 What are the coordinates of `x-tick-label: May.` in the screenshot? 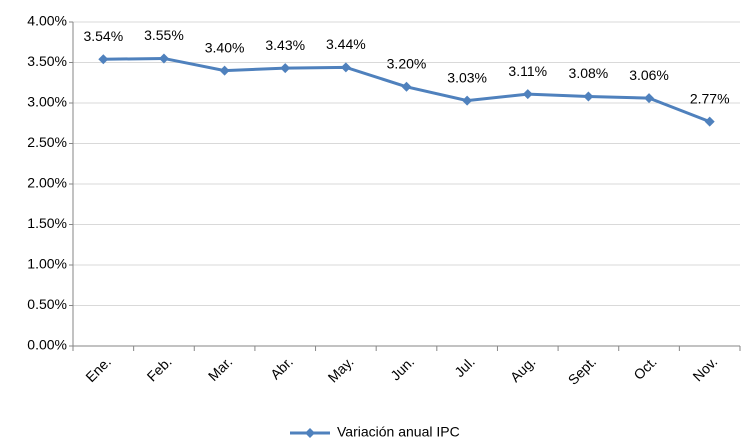 It's located at (341, 369).